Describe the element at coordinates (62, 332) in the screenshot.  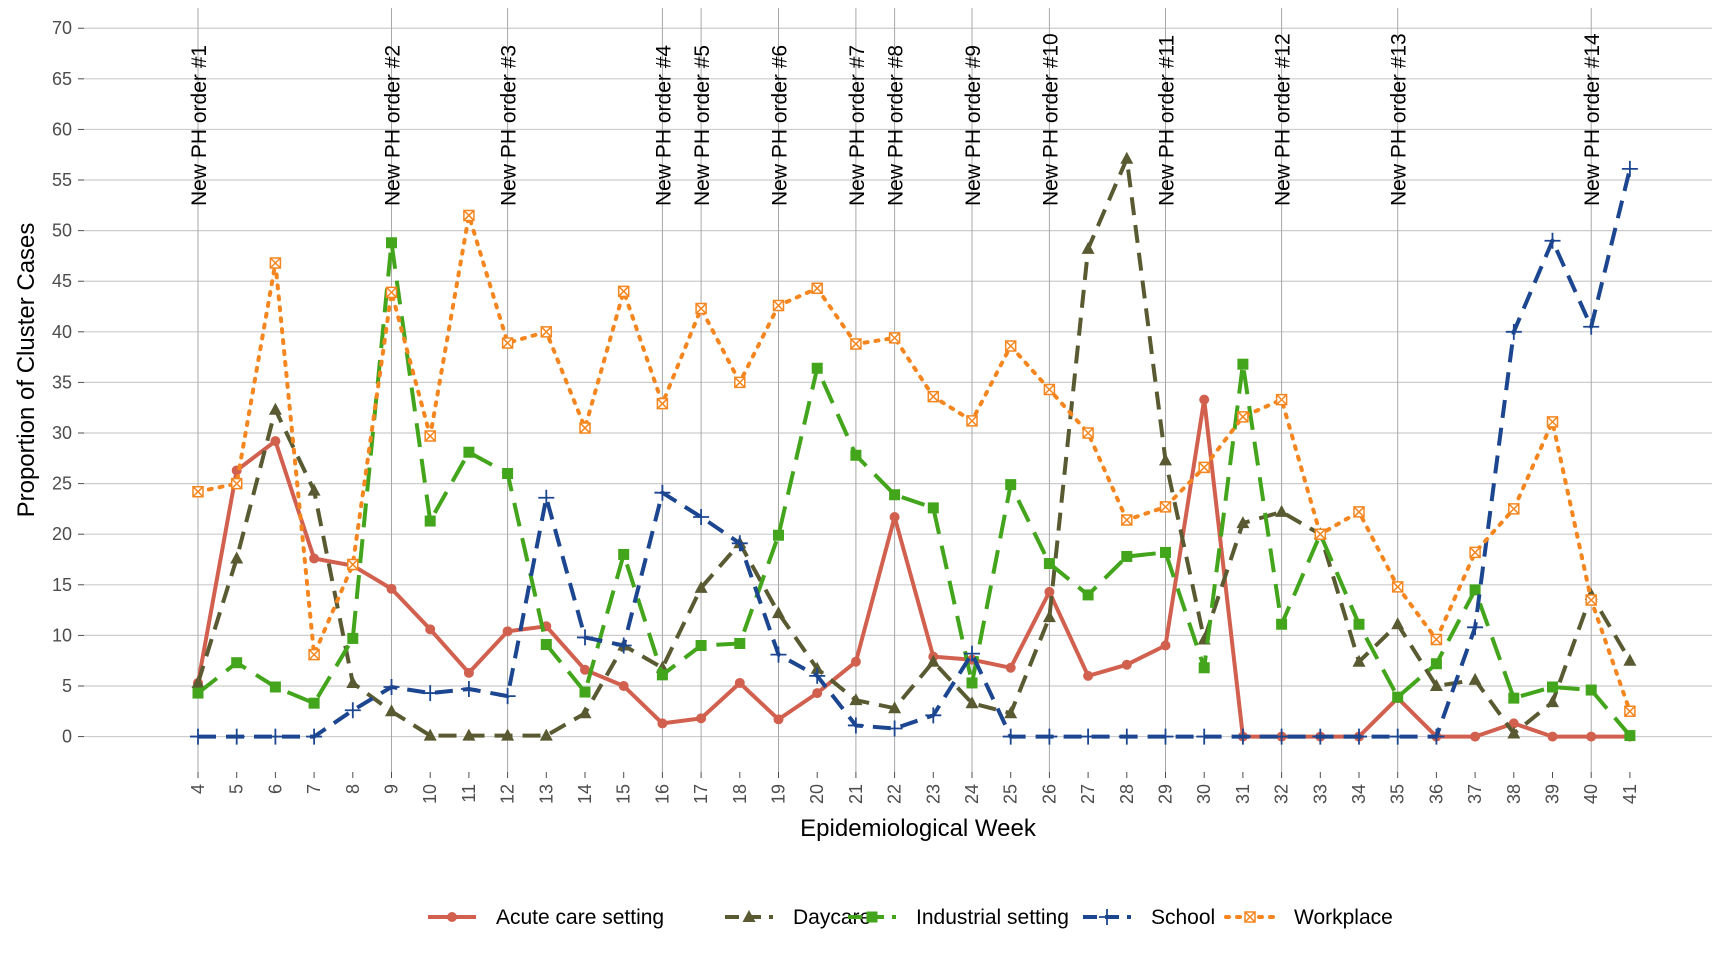
I see `y-tick-label: 40` at that location.